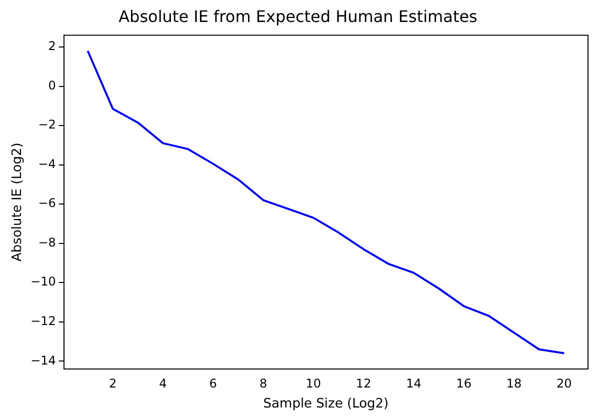 The height and width of the screenshot is (418, 592). Describe the element at coordinates (314, 383) in the screenshot. I see `x-tick-label: 10` at that location.